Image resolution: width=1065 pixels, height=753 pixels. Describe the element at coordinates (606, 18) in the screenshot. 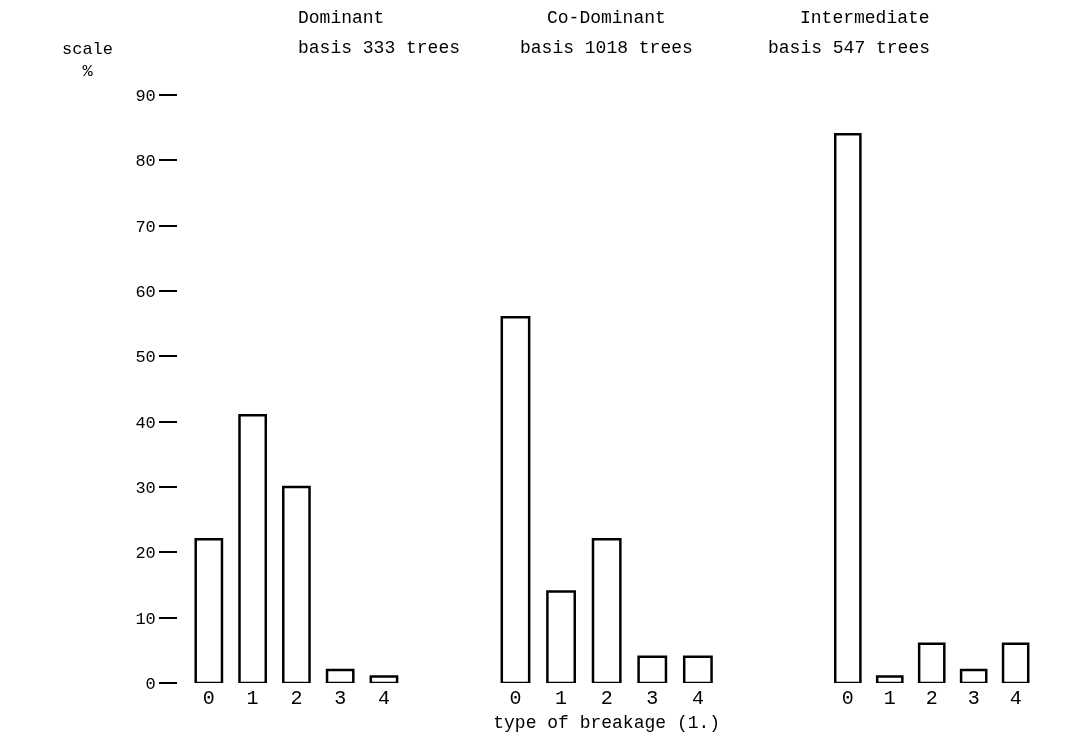

I see `chart-title: Co-Dominant` at that location.